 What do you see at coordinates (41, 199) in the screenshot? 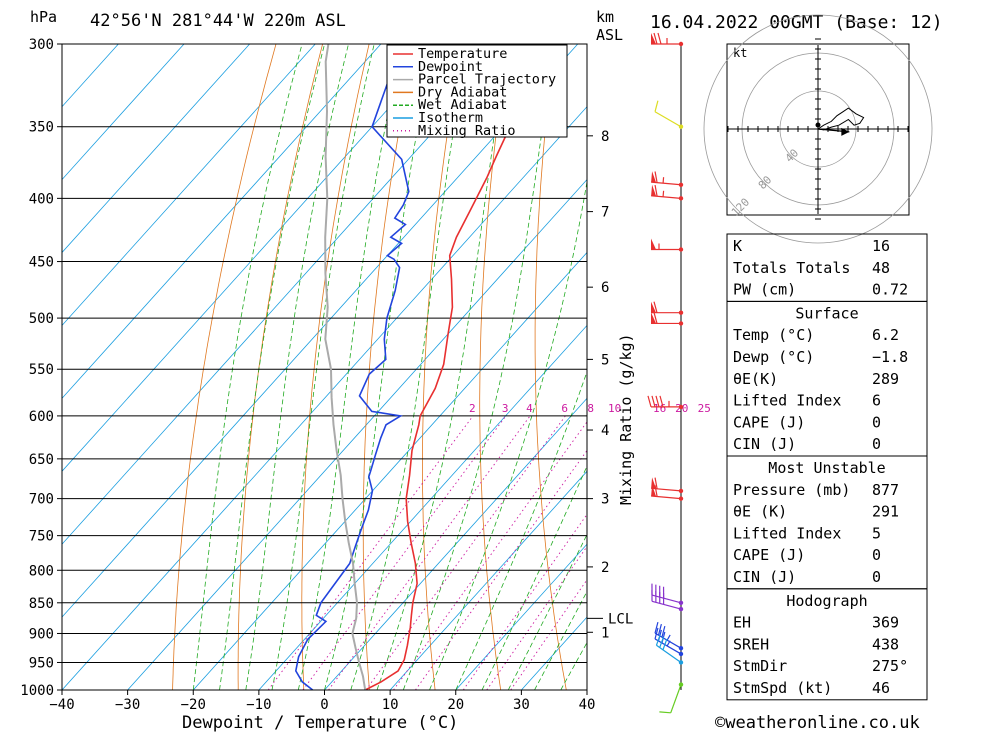
I see `pressure-tick-label: 400` at bounding box center [41, 199].